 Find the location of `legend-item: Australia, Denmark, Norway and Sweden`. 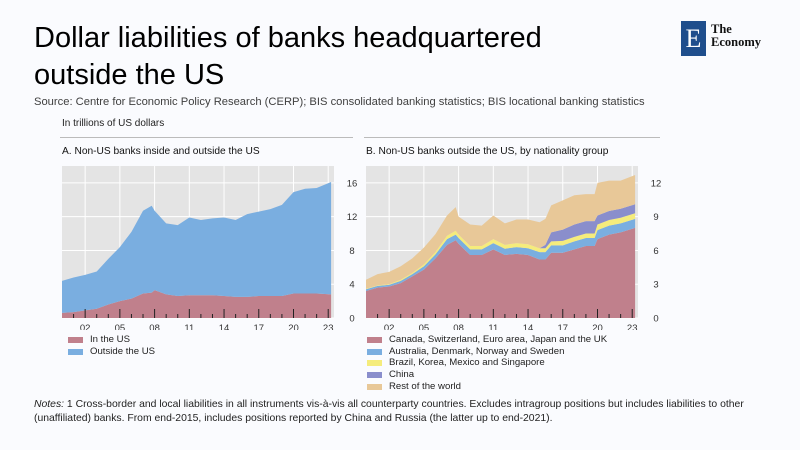

legend-item: Australia, Denmark, Norway and Sweden is located at coordinates (487, 352).